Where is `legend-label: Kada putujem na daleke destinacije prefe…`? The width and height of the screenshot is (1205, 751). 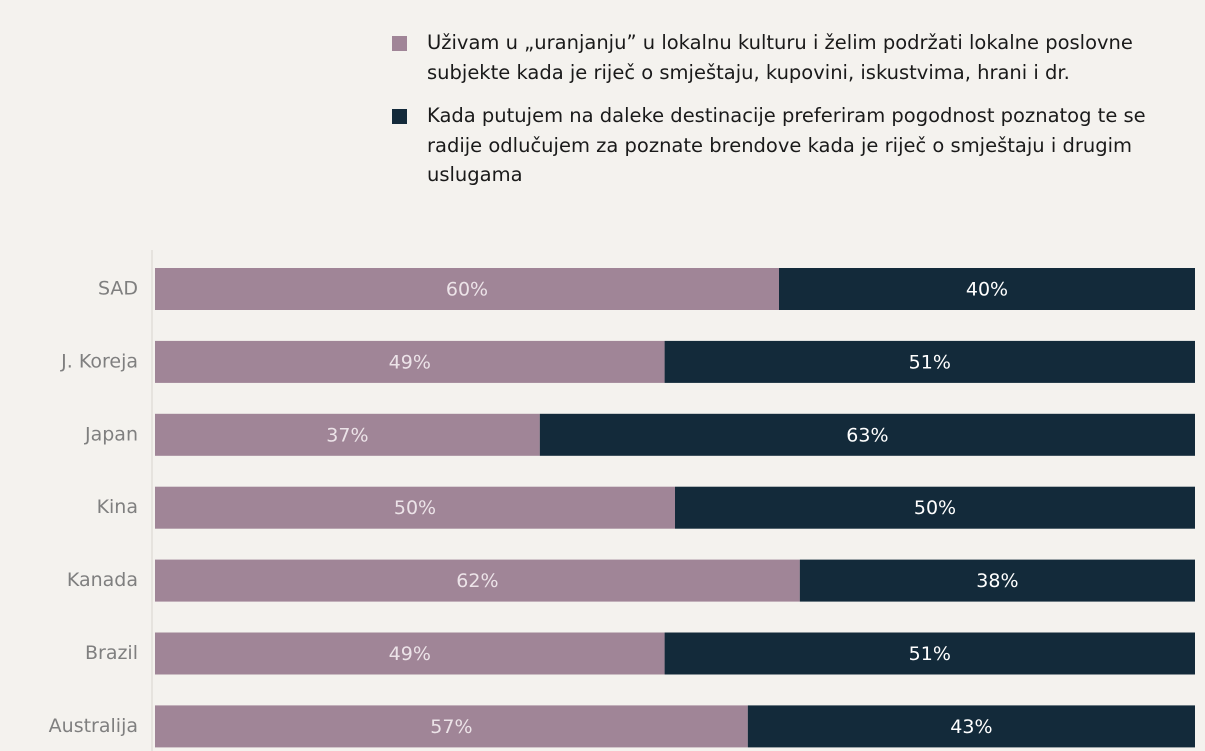 legend-label: Kada putujem na daleke destinacije prefe… is located at coordinates (786, 145).